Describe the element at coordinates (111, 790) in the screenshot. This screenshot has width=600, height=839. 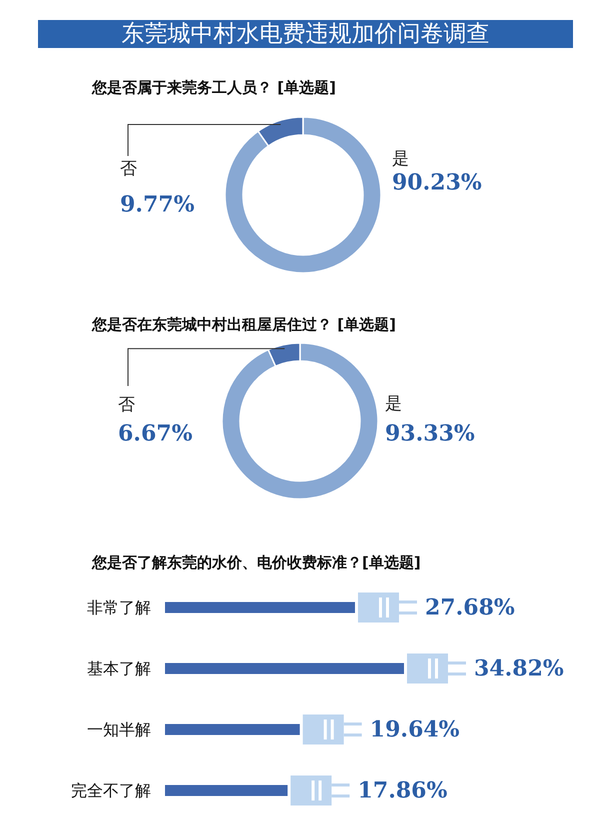
I see `y-tick-label: 完全不了解` at that location.